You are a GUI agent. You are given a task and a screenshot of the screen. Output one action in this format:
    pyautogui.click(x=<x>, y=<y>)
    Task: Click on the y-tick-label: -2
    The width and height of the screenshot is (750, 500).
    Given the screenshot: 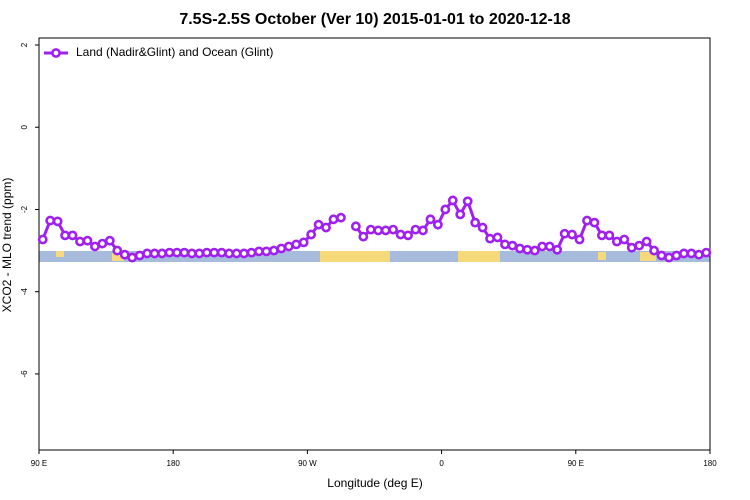 What is the action you would take?
    pyautogui.click(x=24, y=209)
    